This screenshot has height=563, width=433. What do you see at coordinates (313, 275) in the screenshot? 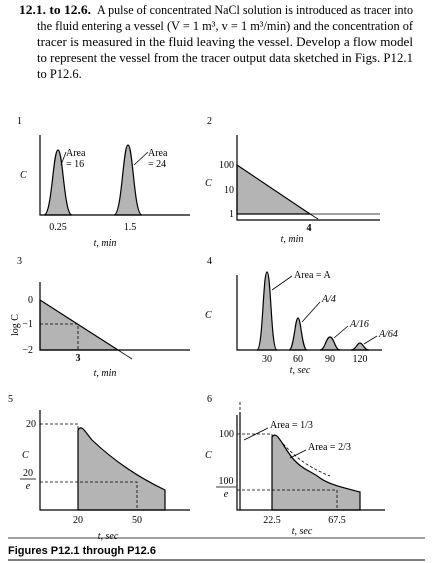
I see `annotation: Area = A` at bounding box center [313, 275].